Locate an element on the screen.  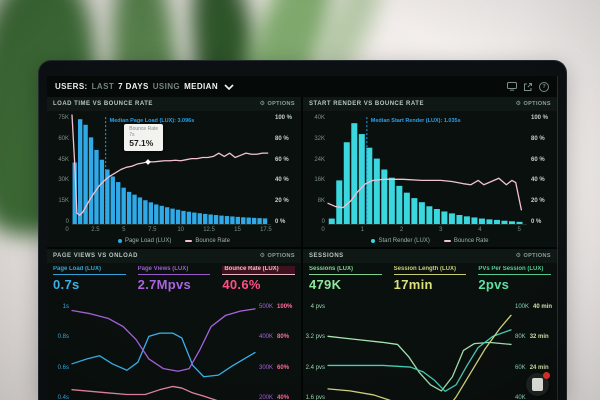
metric-label: Session Length (LUX) is located at coordinates (430, 270).